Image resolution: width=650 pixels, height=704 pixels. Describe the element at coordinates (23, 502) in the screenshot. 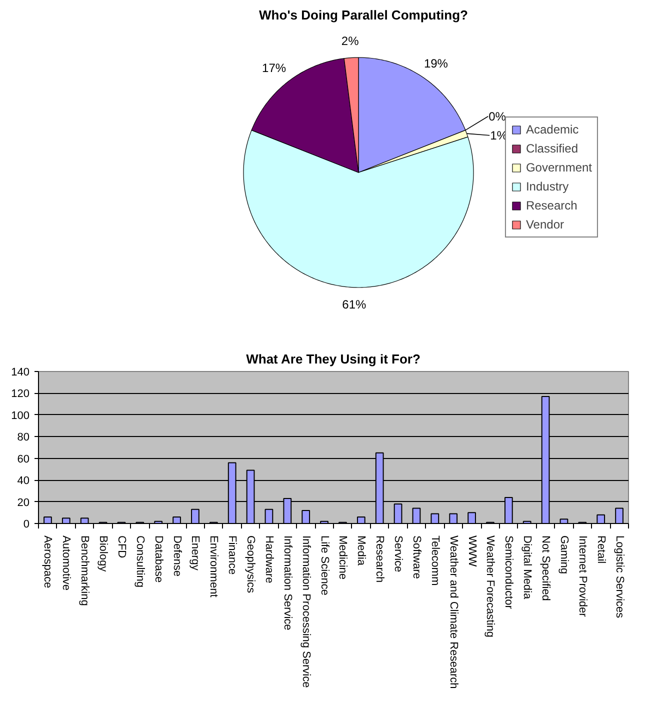

I see `y-tick-label: 20` at that location.